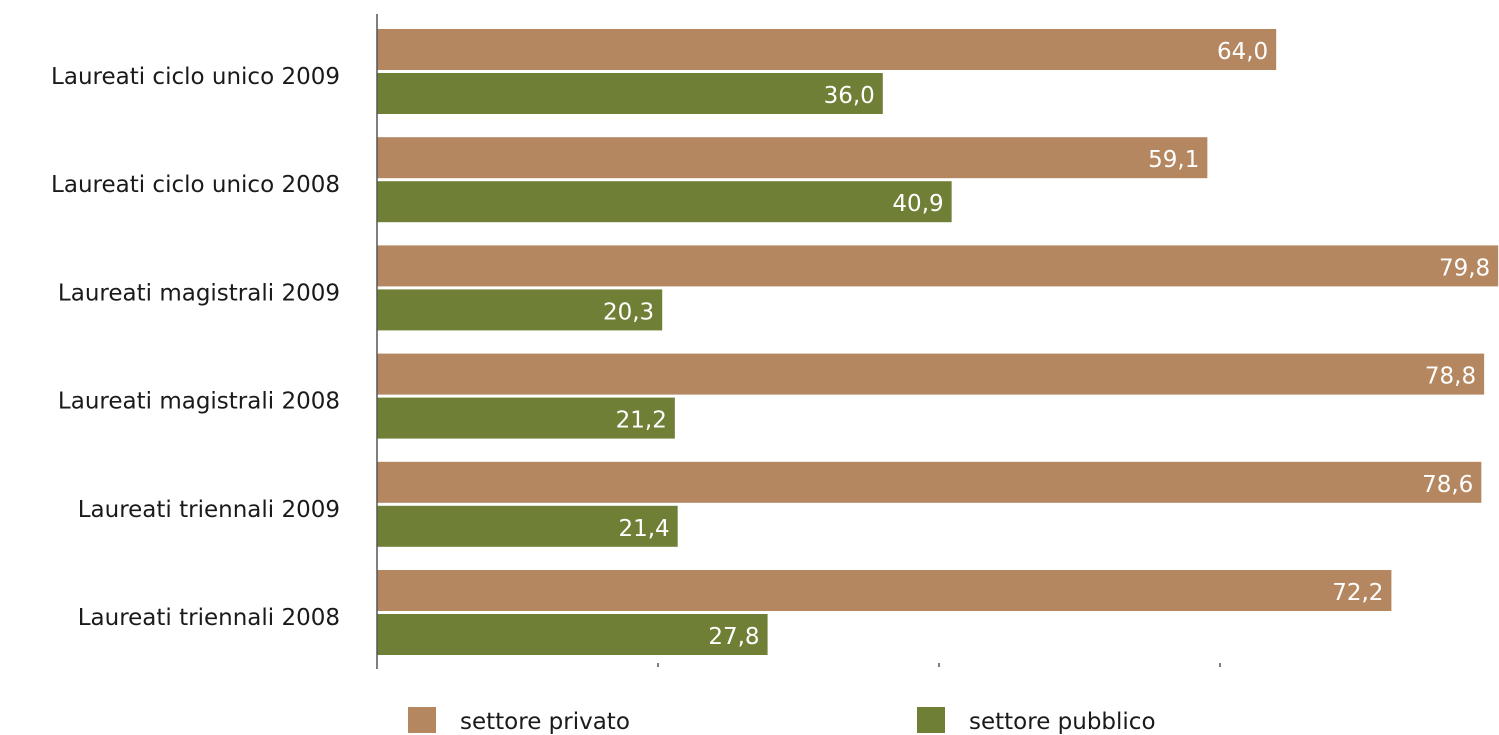 This screenshot has height=735, width=1499. What do you see at coordinates (931, 720) in the screenshot?
I see `legend-swatch-pubblico` at bounding box center [931, 720].